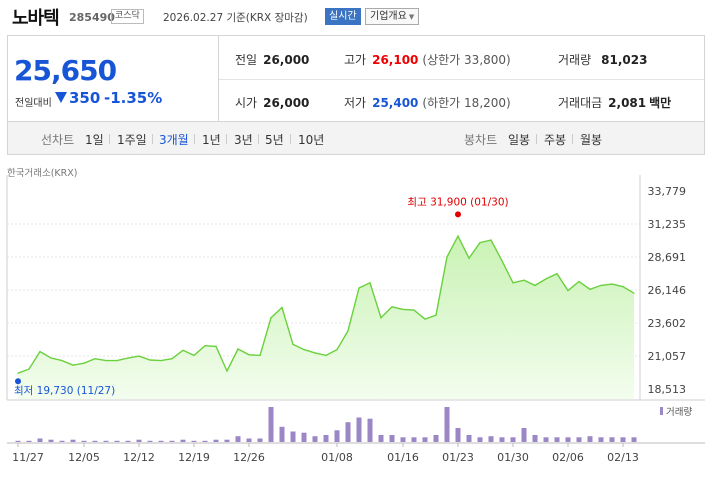 The image size is (705, 478). Describe the element at coordinates (487, 60) in the screenshot. I see `upper-limit-value: 33,800)` at that location.